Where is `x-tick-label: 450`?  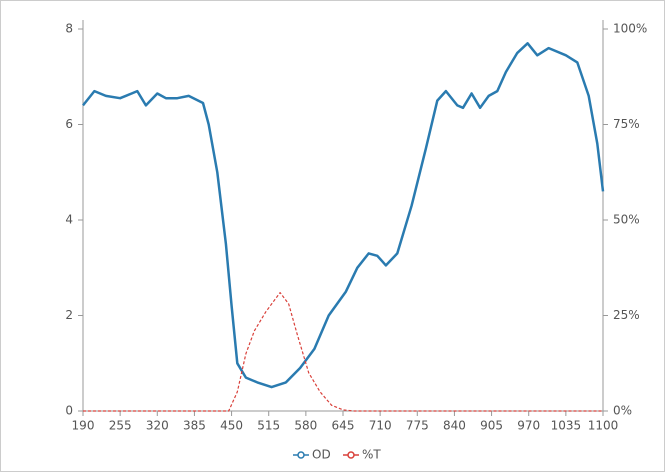 x-tick-label: 450 is located at coordinates (231, 426).